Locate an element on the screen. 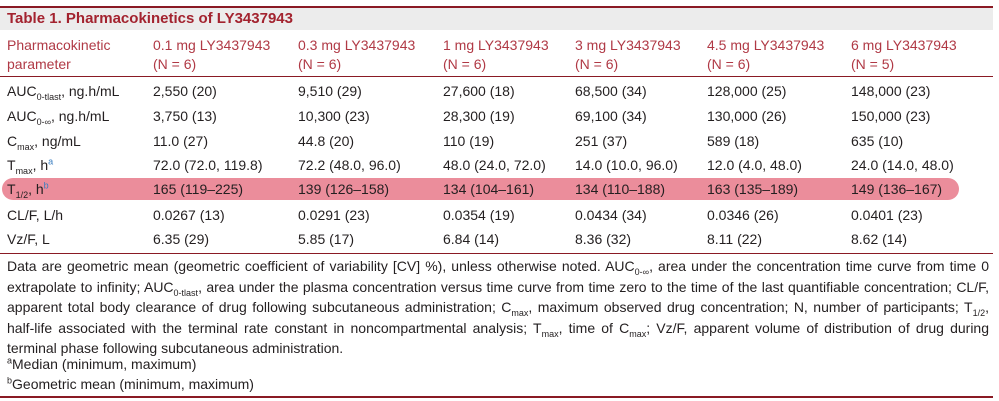 This screenshot has height=401, width=999. row-label: Cmax, ng/mL is located at coordinates (44, 142).